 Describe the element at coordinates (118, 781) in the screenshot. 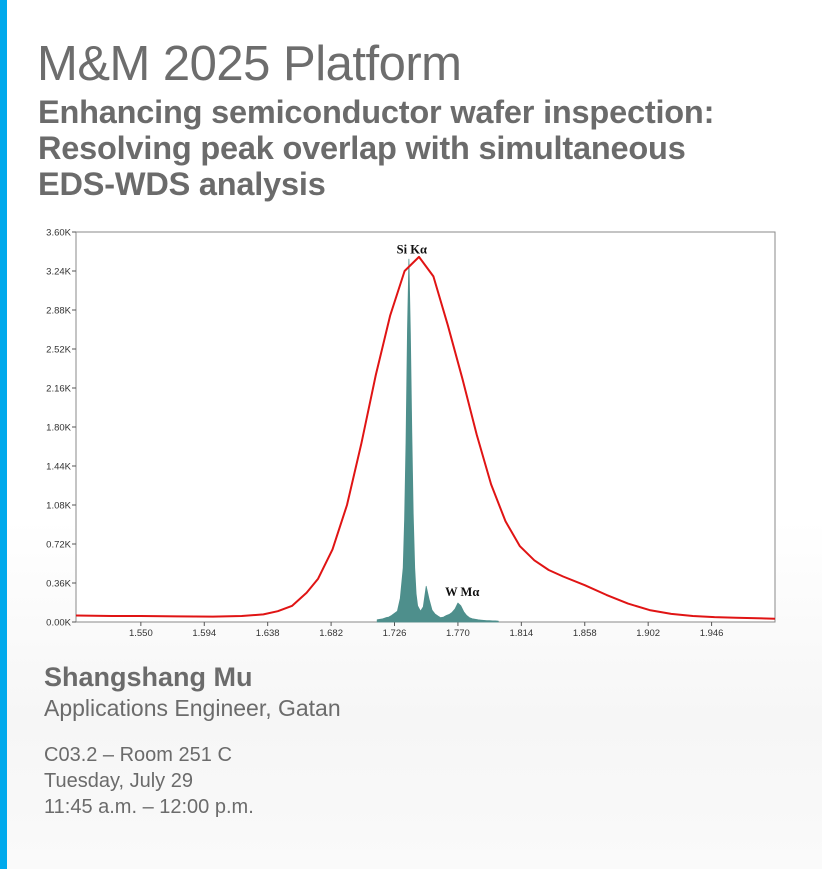

I see `session-date: Tuesday, July 29` at that location.